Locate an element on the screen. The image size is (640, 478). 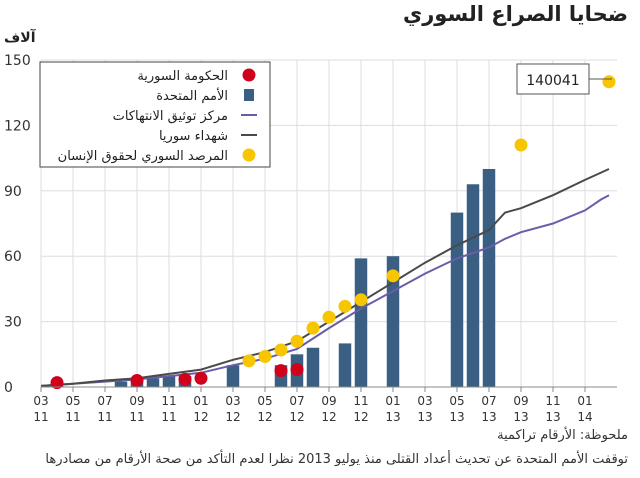
legend-label: الأمم المتحدة is located at coordinates (192, 95).